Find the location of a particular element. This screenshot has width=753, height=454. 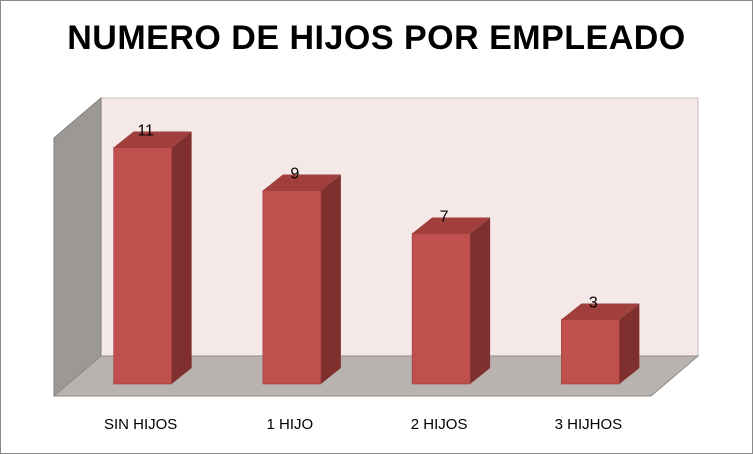

category-label: 1 HIJO is located at coordinates (290, 424).